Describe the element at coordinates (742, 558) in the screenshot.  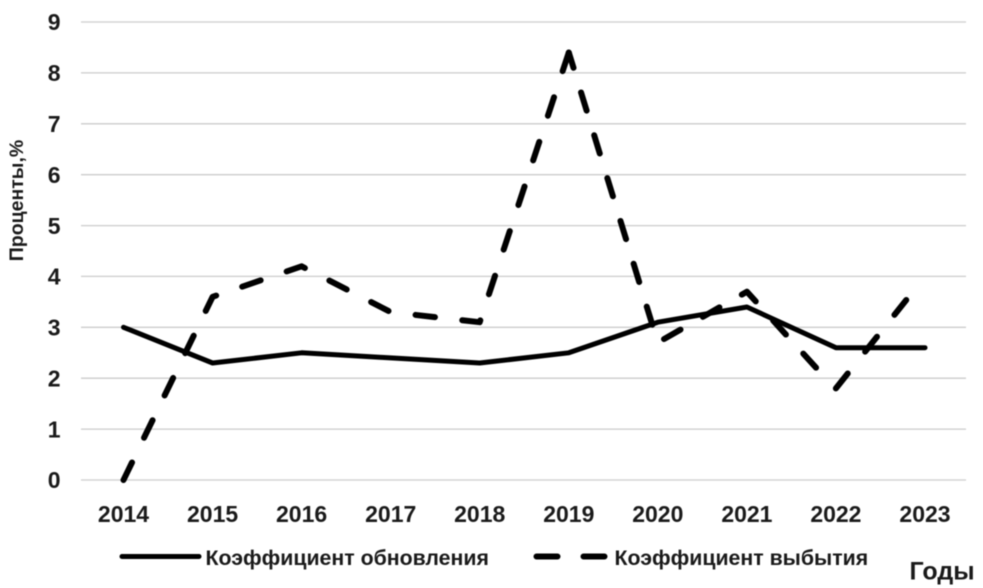
I see `svg-text: Коэффициент выбытия` at that location.